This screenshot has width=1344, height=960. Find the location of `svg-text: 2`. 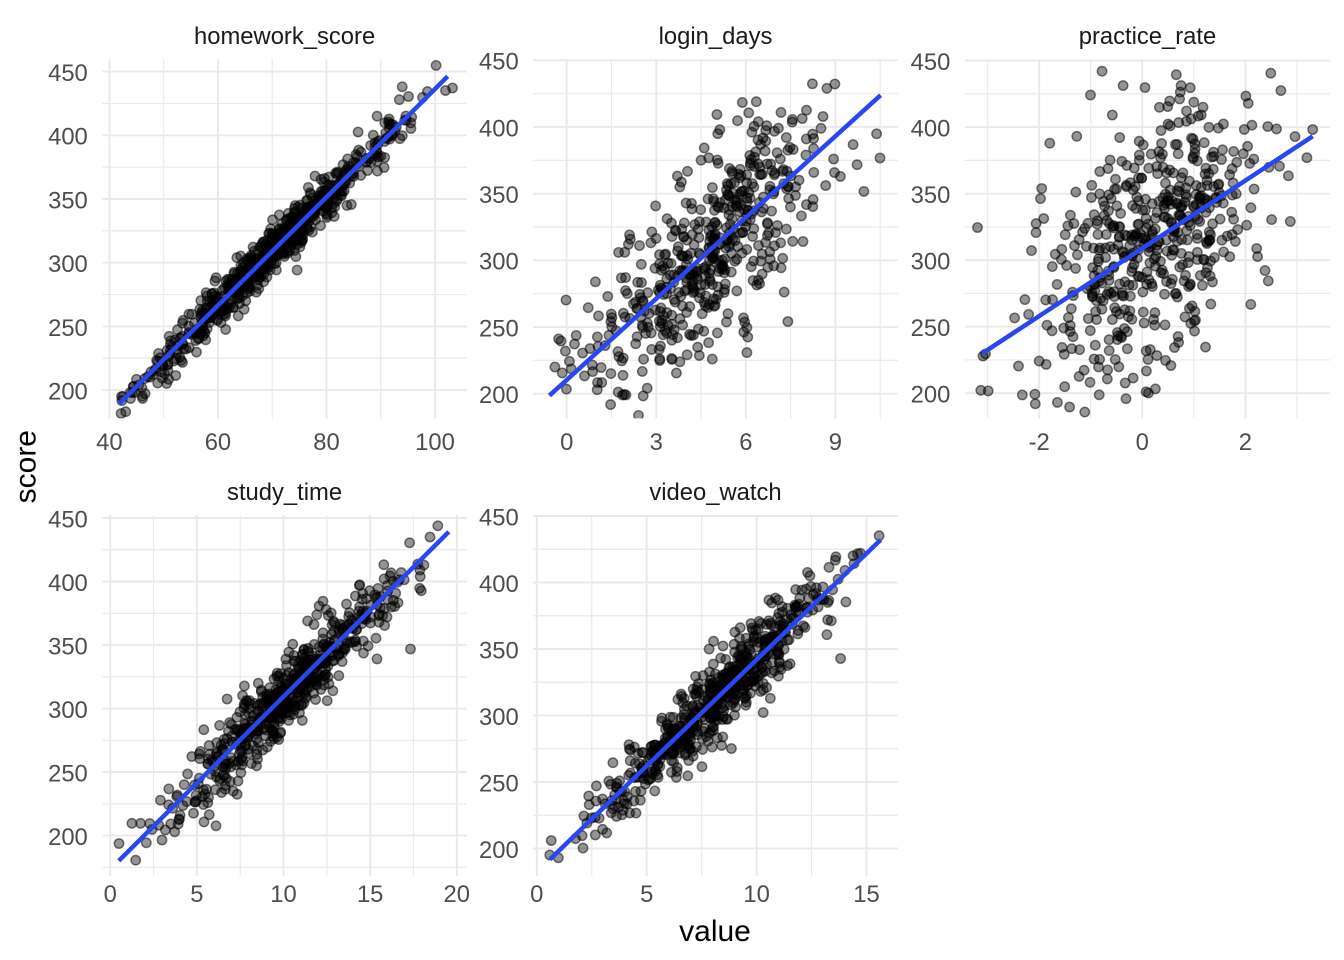

svg-text: 2 is located at coordinates (1245, 442).